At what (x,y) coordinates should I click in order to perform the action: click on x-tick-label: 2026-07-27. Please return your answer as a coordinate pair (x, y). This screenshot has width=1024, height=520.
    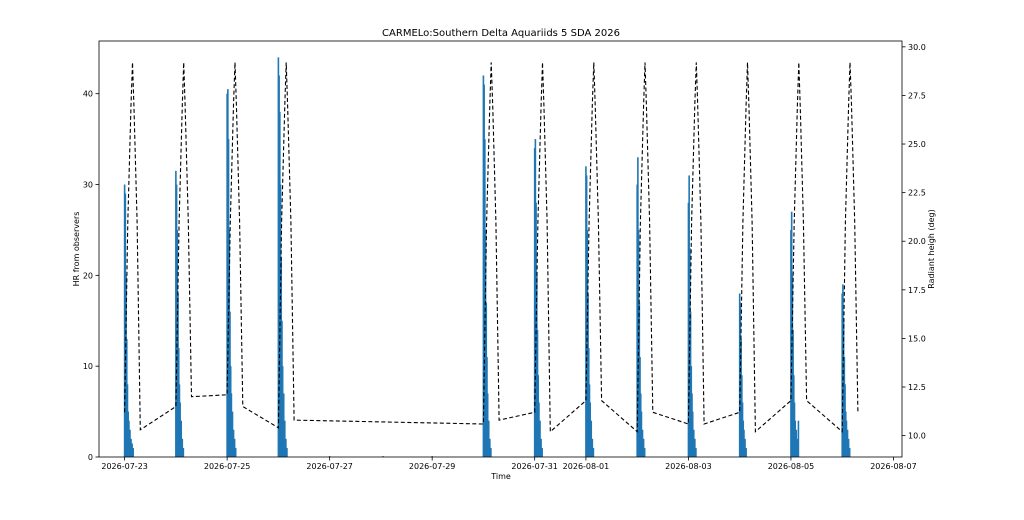
    Looking at the image, I should click on (329, 466).